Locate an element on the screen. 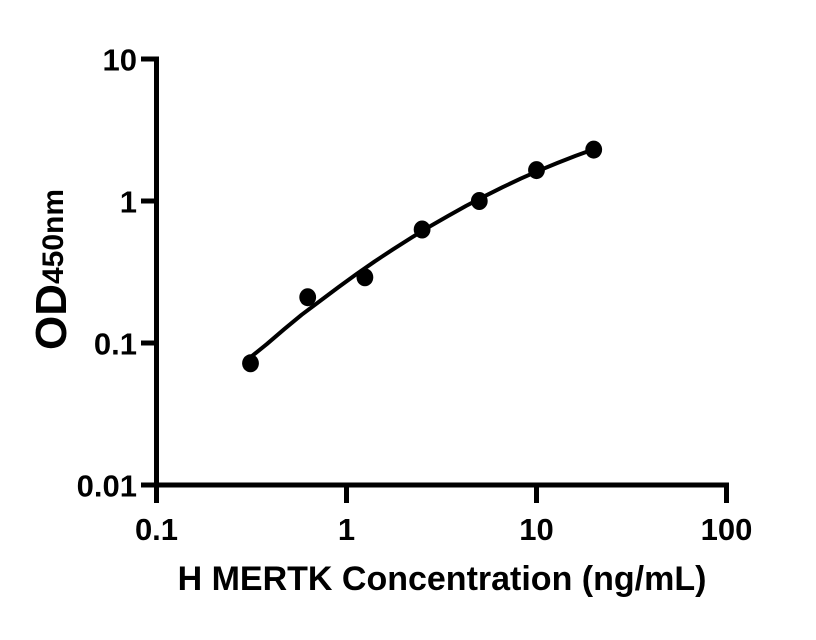 Image resolution: width=816 pixels, height=640 pixels. x-axis-tick-label: 0.1 is located at coordinates (156, 529).